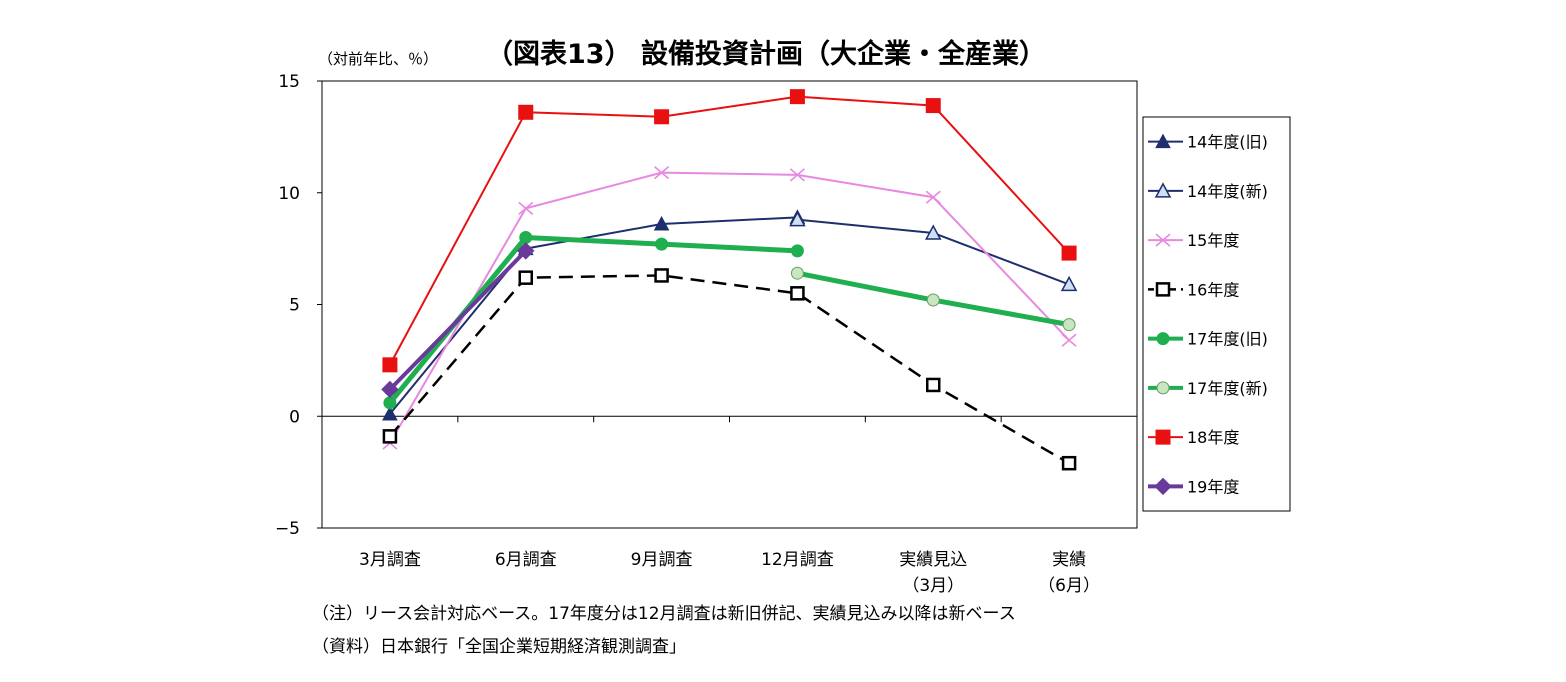 Image resolution: width=1566 pixels, height=682 pixels. I want to click on legend-label: 17年度(旧), so click(1227, 339).